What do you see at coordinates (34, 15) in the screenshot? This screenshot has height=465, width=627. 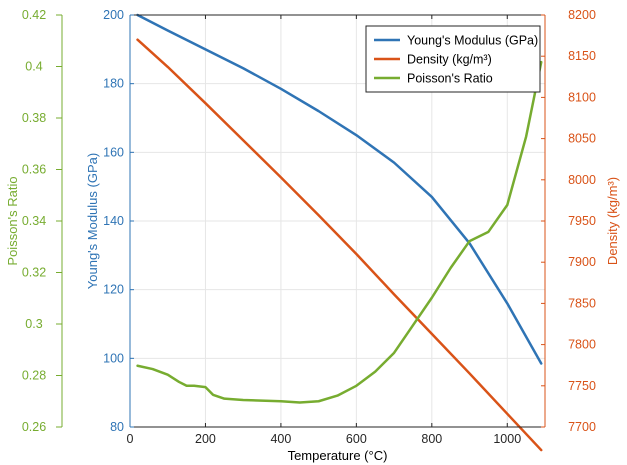 I see `poisson-tick-label: 0.42` at bounding box center [34, 15].